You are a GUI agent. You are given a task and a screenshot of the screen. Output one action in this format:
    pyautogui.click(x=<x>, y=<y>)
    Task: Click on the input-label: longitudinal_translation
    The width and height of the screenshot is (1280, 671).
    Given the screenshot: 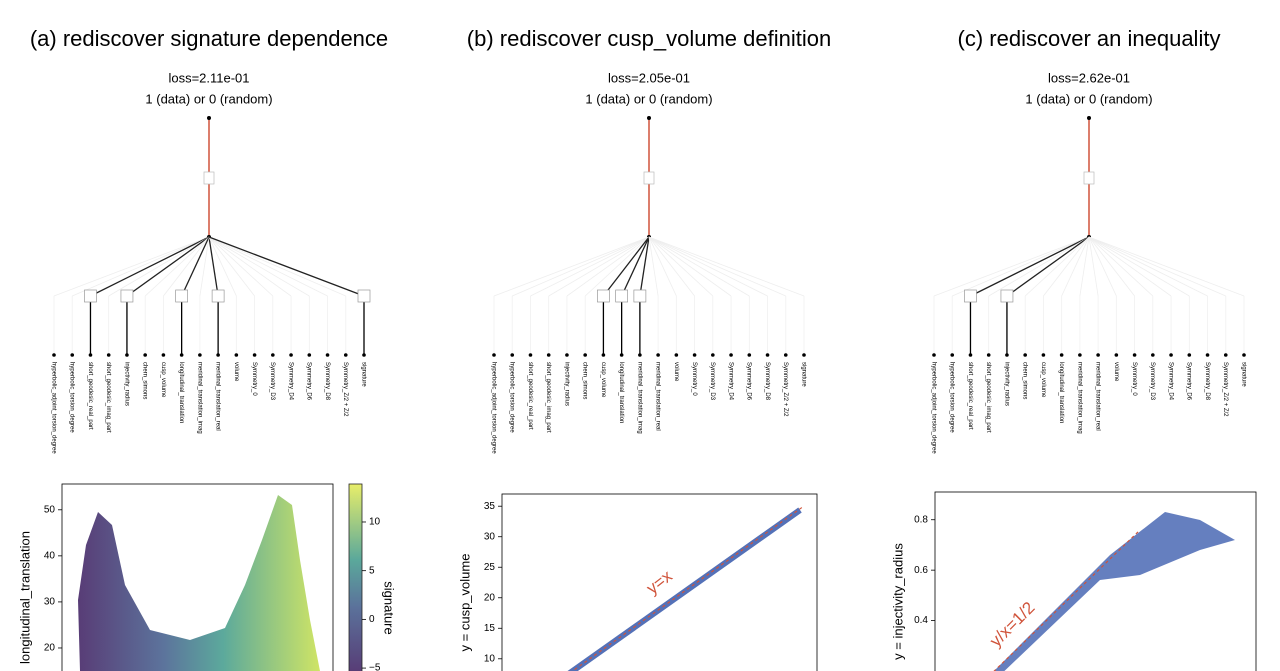 What is the action you would take?
    pyautogui.click(x=1061, y=392)
    